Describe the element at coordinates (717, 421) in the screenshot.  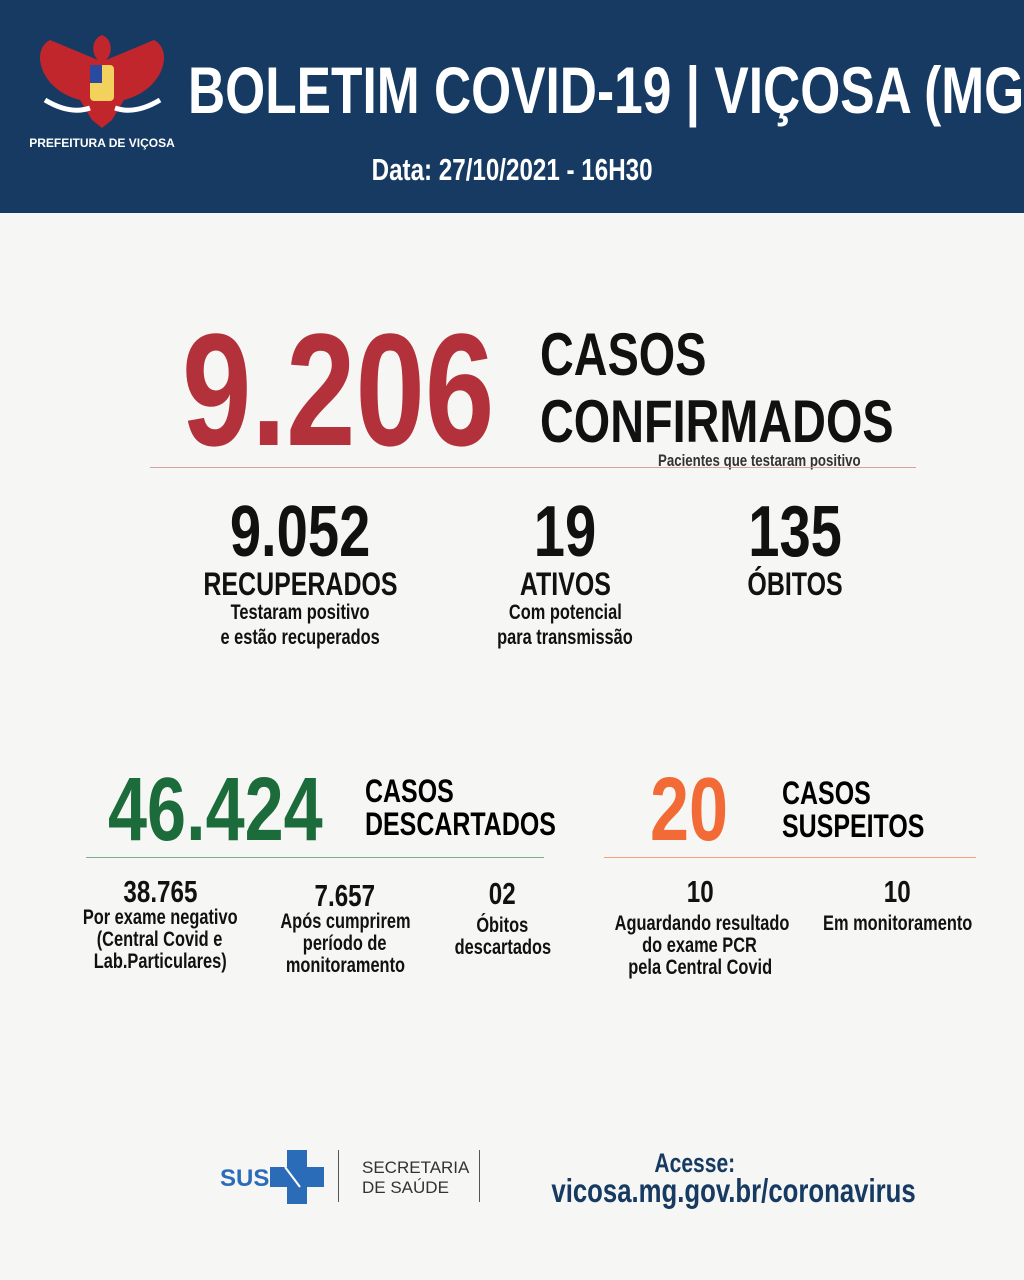
I see `confirmed-label-2: CONFIRMADOS` at that location.